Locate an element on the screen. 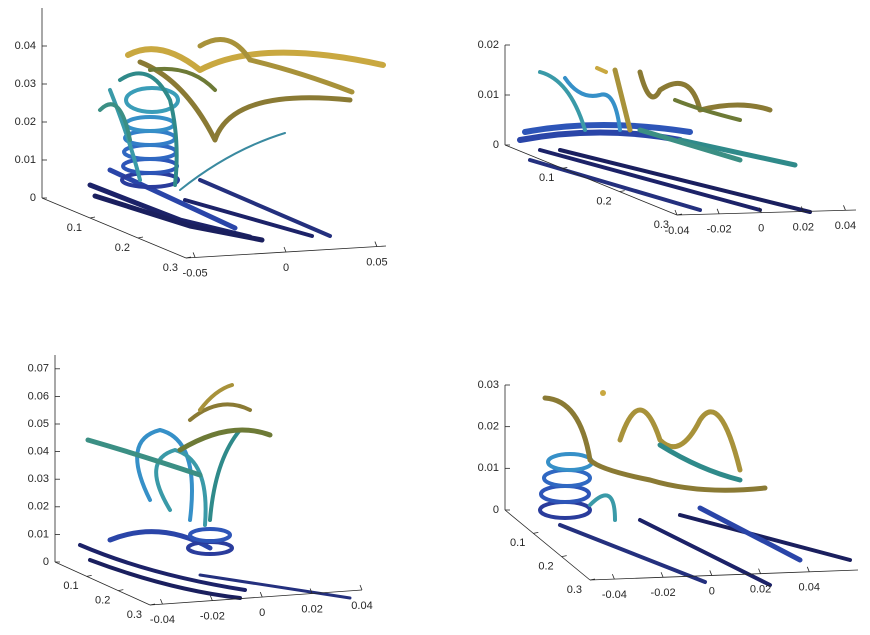  x-tick-label: 0.05 is located at coordinates (376, 262).